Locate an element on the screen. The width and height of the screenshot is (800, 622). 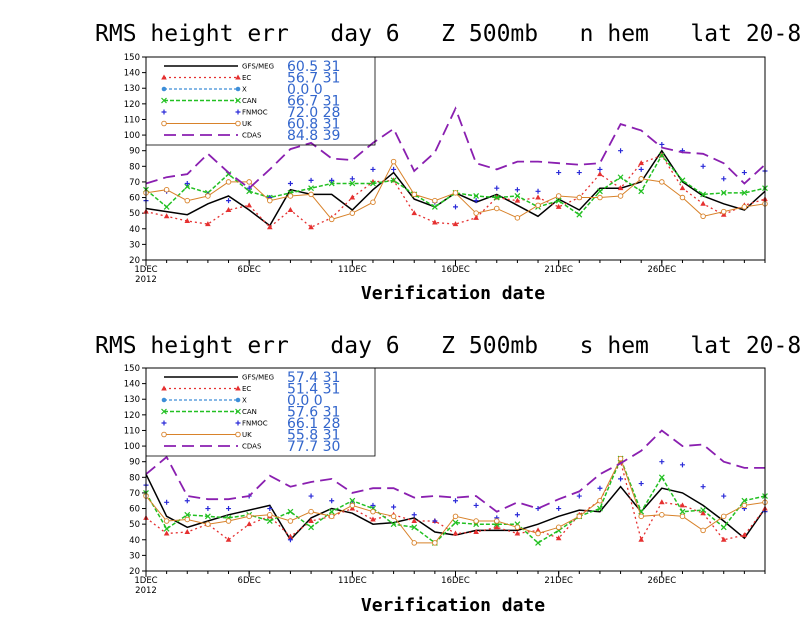
series-fnmoc is located at coordinates (455, 501).